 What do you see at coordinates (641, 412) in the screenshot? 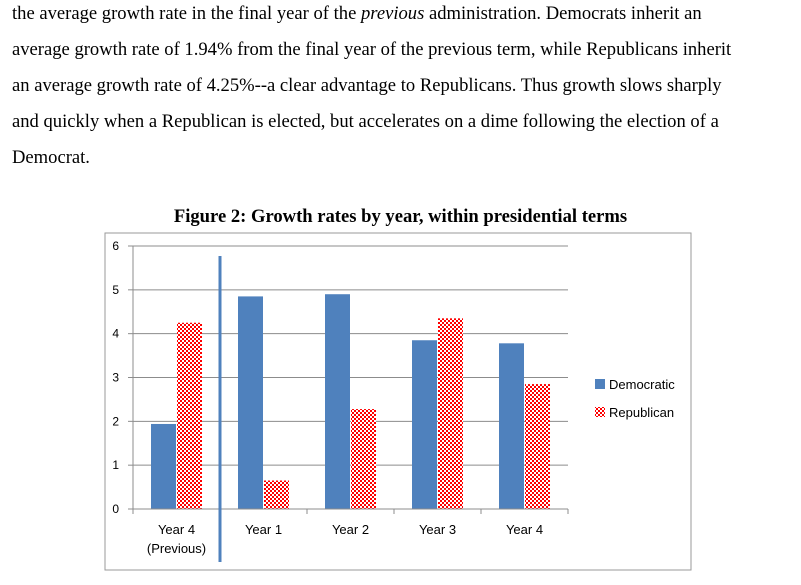
I see `legend-label: Republican` at bounding box center [641, 412].